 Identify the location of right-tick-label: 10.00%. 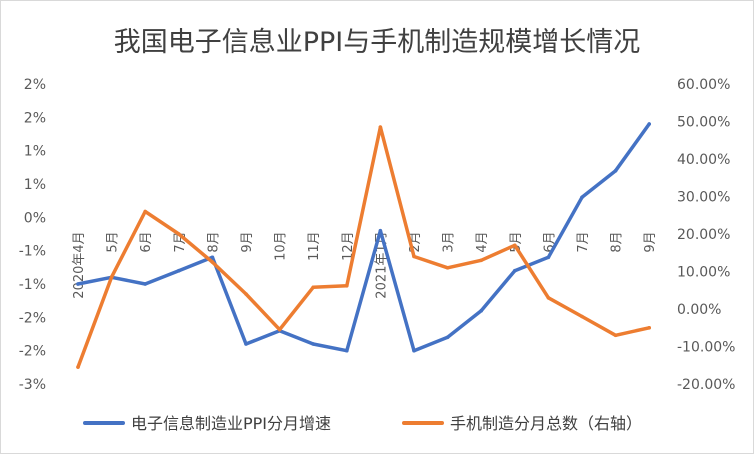
(703, 273).